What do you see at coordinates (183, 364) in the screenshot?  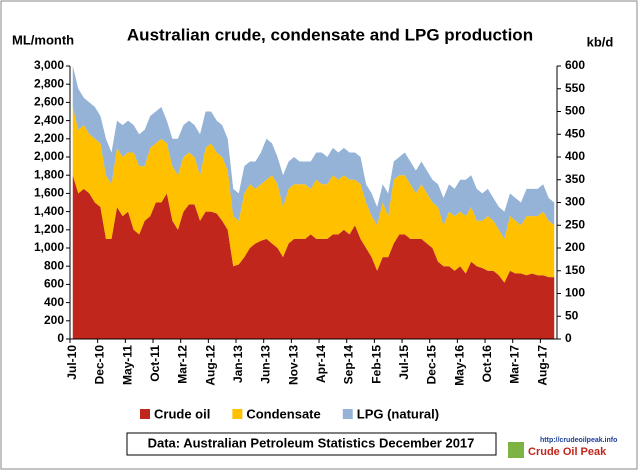 I see `x-tick-label: Mar-12` at bounding box center [183, 364].